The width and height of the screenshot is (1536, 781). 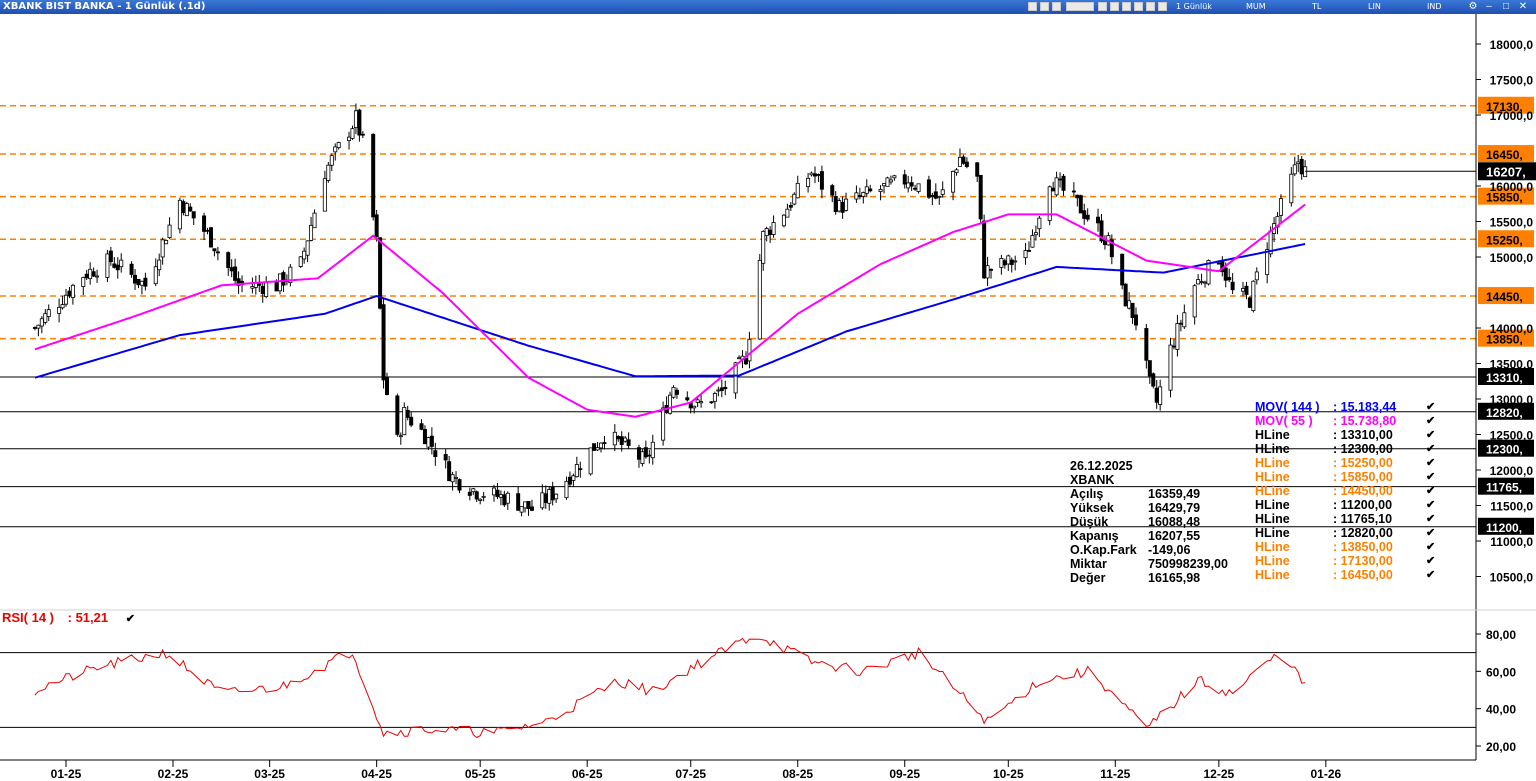 What do you see at coordinates (1256, 6) in the screenshot?
I see `chart-type-selector: MUM` at bounding box center [1256, 6].